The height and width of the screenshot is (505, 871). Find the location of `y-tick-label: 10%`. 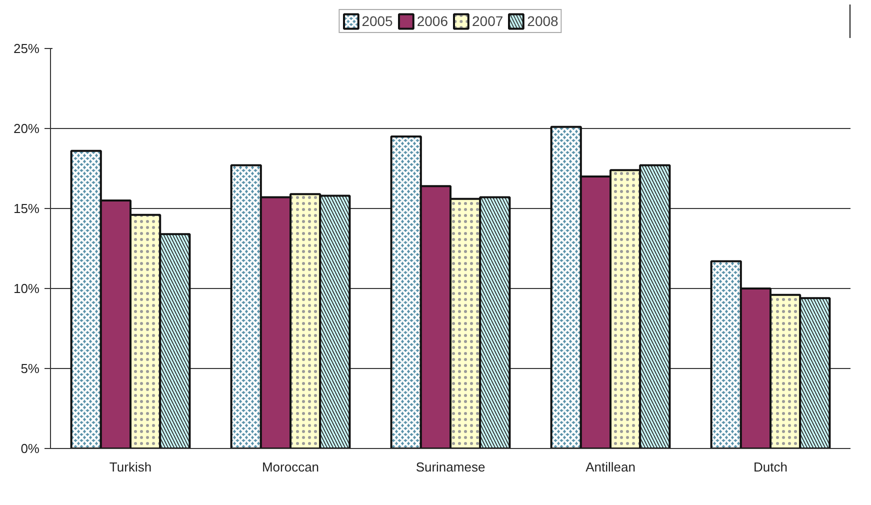

y-tick-label: 10% is located at coordinates (26, 288).